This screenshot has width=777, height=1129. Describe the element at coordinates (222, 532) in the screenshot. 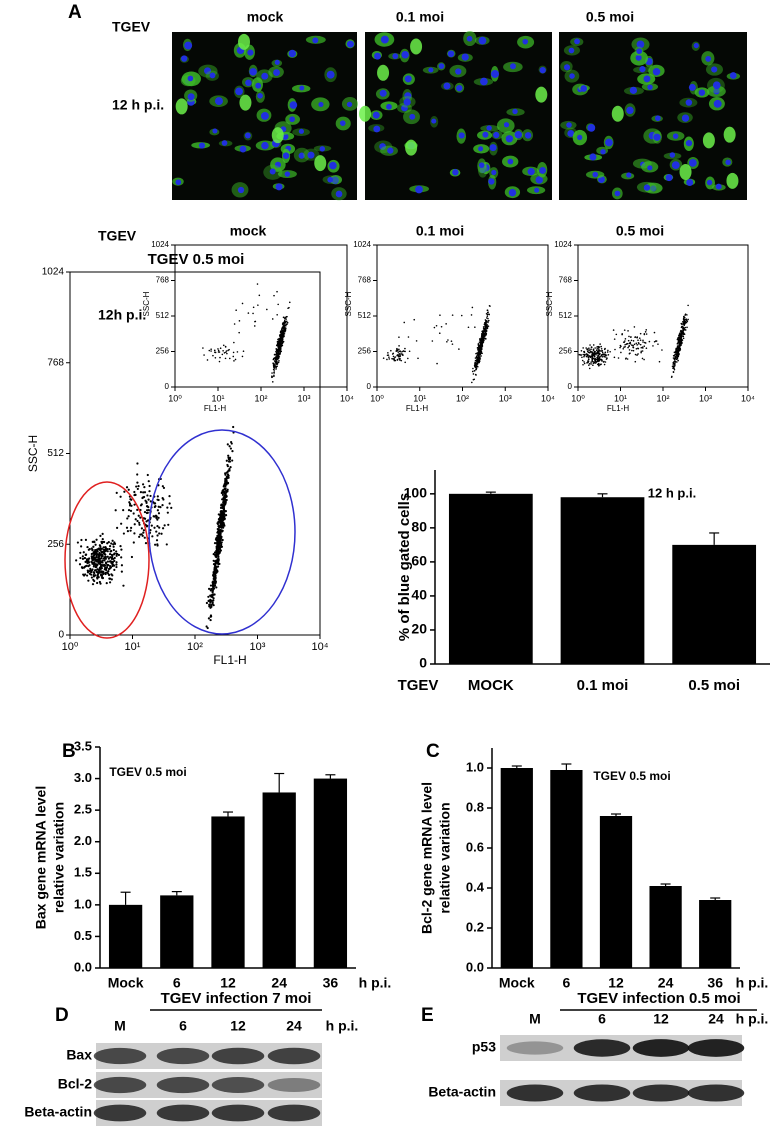

I see `gate-blue` at that location.